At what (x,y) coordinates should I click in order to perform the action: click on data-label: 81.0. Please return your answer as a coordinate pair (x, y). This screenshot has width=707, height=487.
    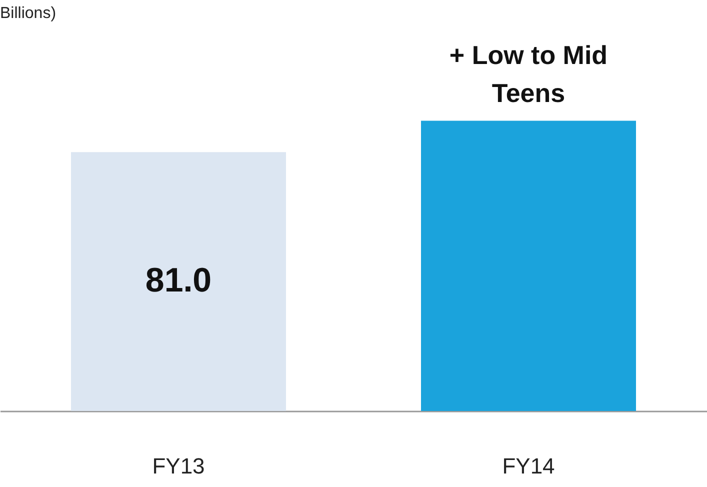
    Looking at the image, I should click on (178, 281).